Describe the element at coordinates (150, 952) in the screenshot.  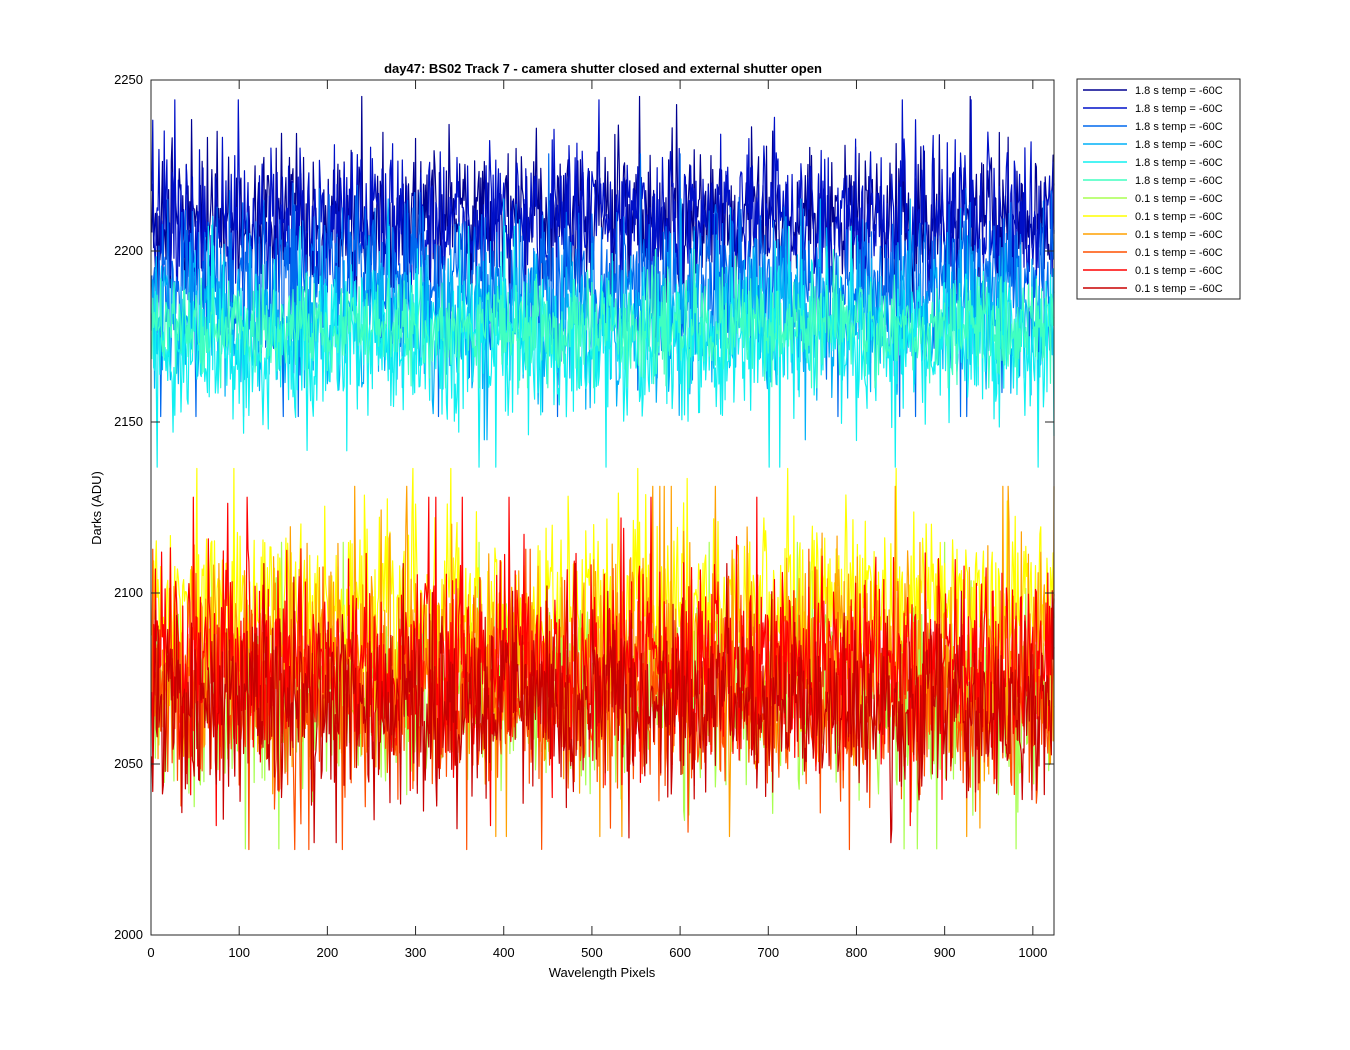
I see `x-tick-label: 0` at that location.